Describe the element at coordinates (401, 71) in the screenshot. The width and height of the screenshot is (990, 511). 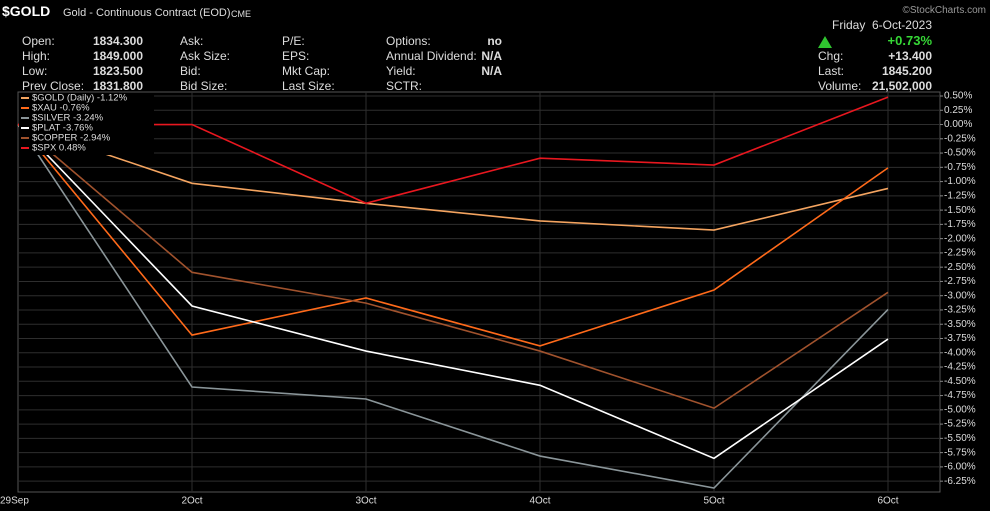
I see `quote-label: Yield:` at that location.